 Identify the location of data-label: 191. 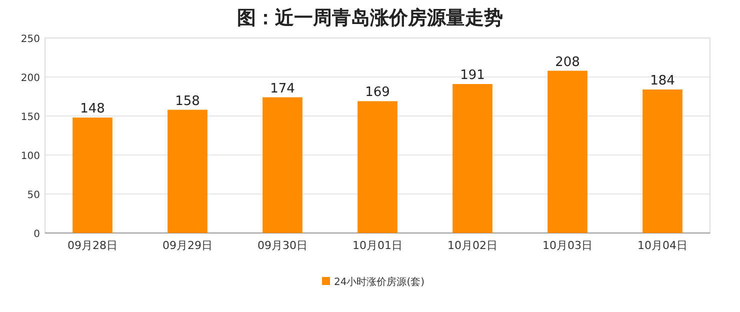
(472, 76).